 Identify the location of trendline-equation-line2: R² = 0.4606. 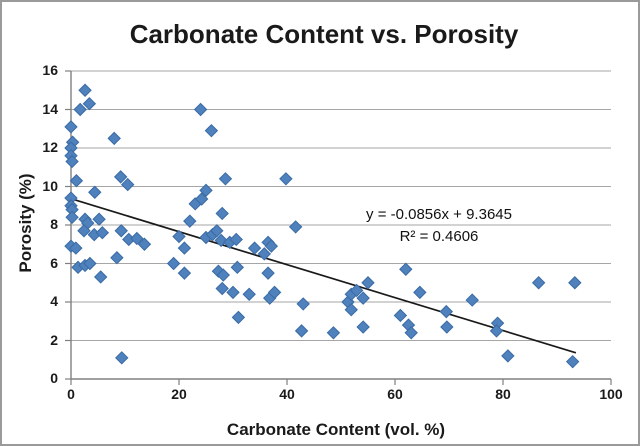
(439, 236).